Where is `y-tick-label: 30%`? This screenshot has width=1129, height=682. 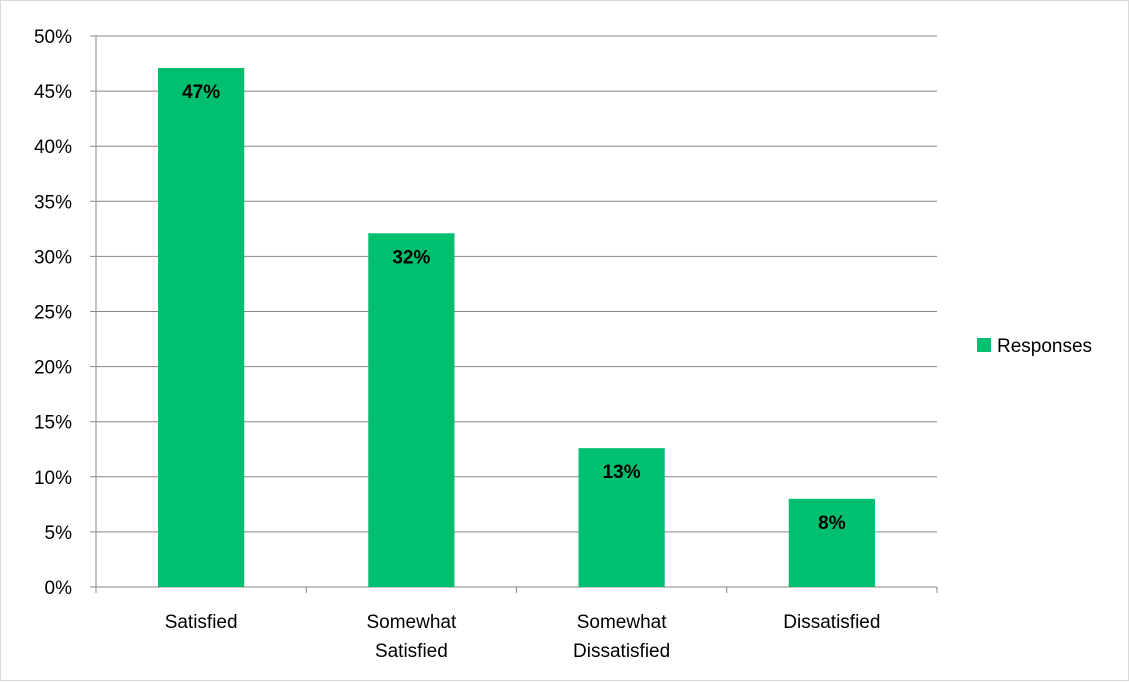 y-tick-label: 30% is located at coordinates (53, 257).